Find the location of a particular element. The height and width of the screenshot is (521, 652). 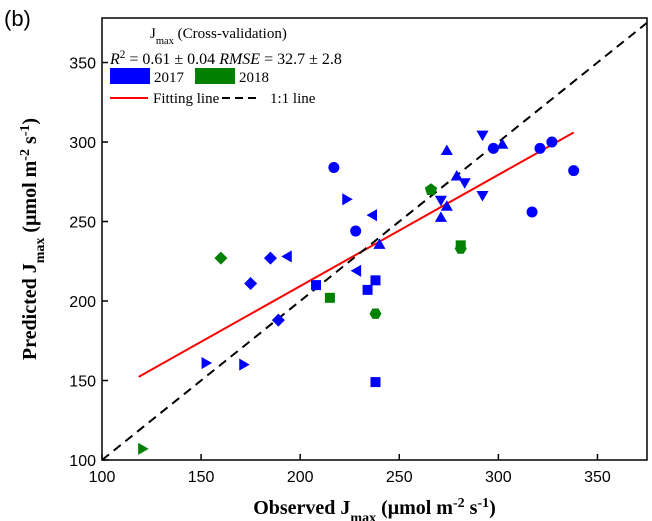

x-axis-label-part: -2 is located at coordinates (459, 503).